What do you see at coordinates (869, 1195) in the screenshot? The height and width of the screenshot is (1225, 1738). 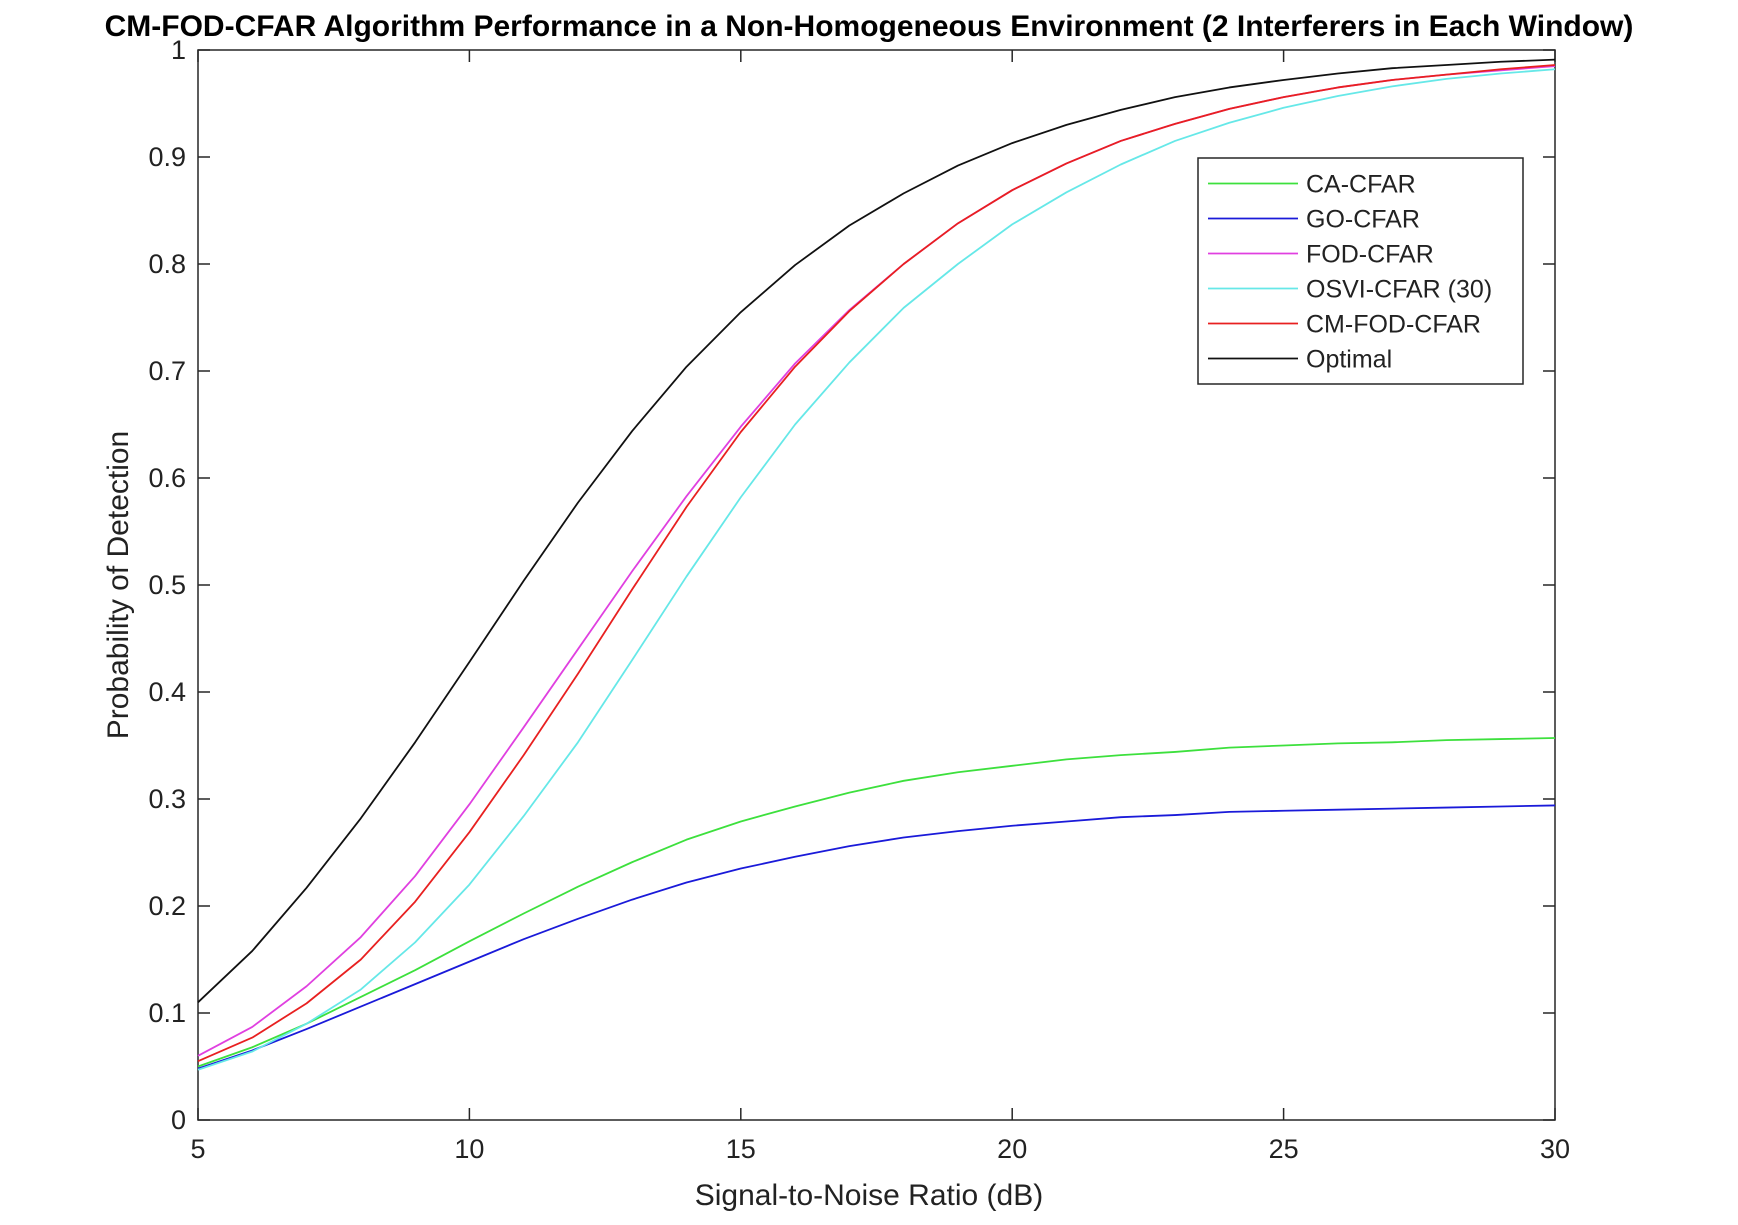 I see `x-axis-label: Signal-to-Noise Ratio (dB)` at bounding box center [869, 1195].